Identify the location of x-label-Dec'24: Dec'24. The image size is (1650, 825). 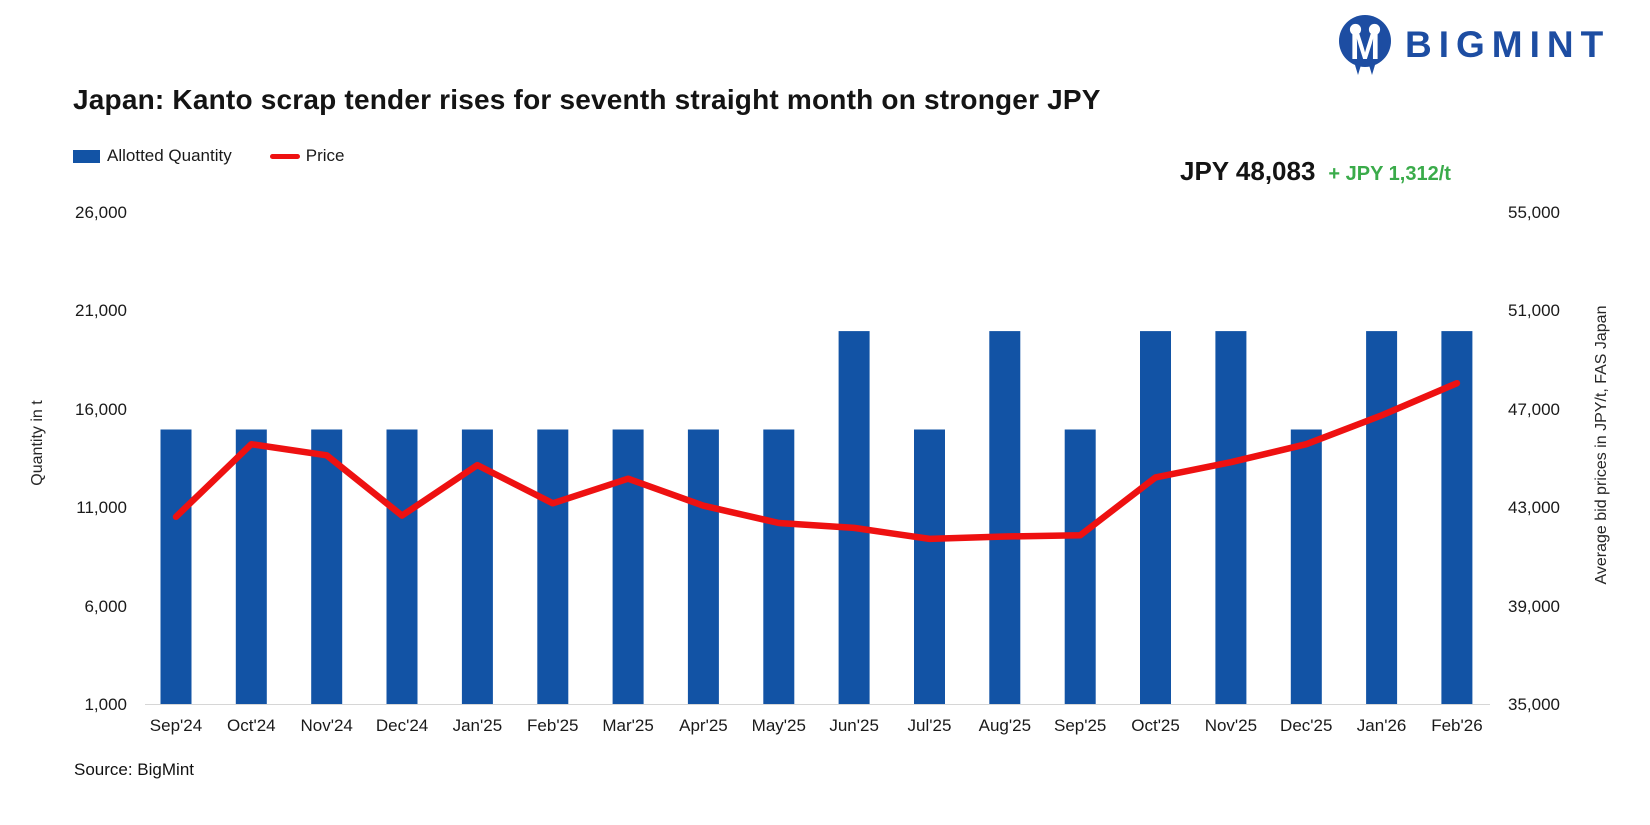
(402, 725).